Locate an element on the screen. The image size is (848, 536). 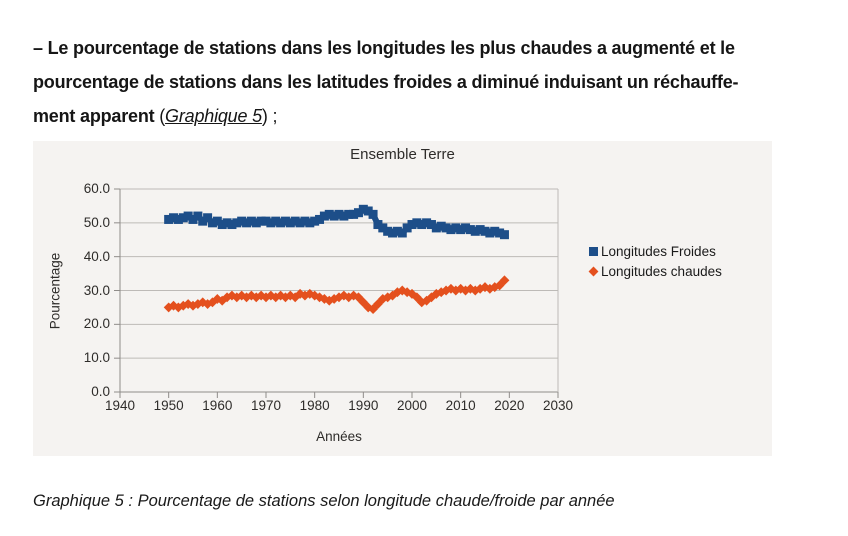
x-tick-label: 1960 is located at coordinates (217, 405).